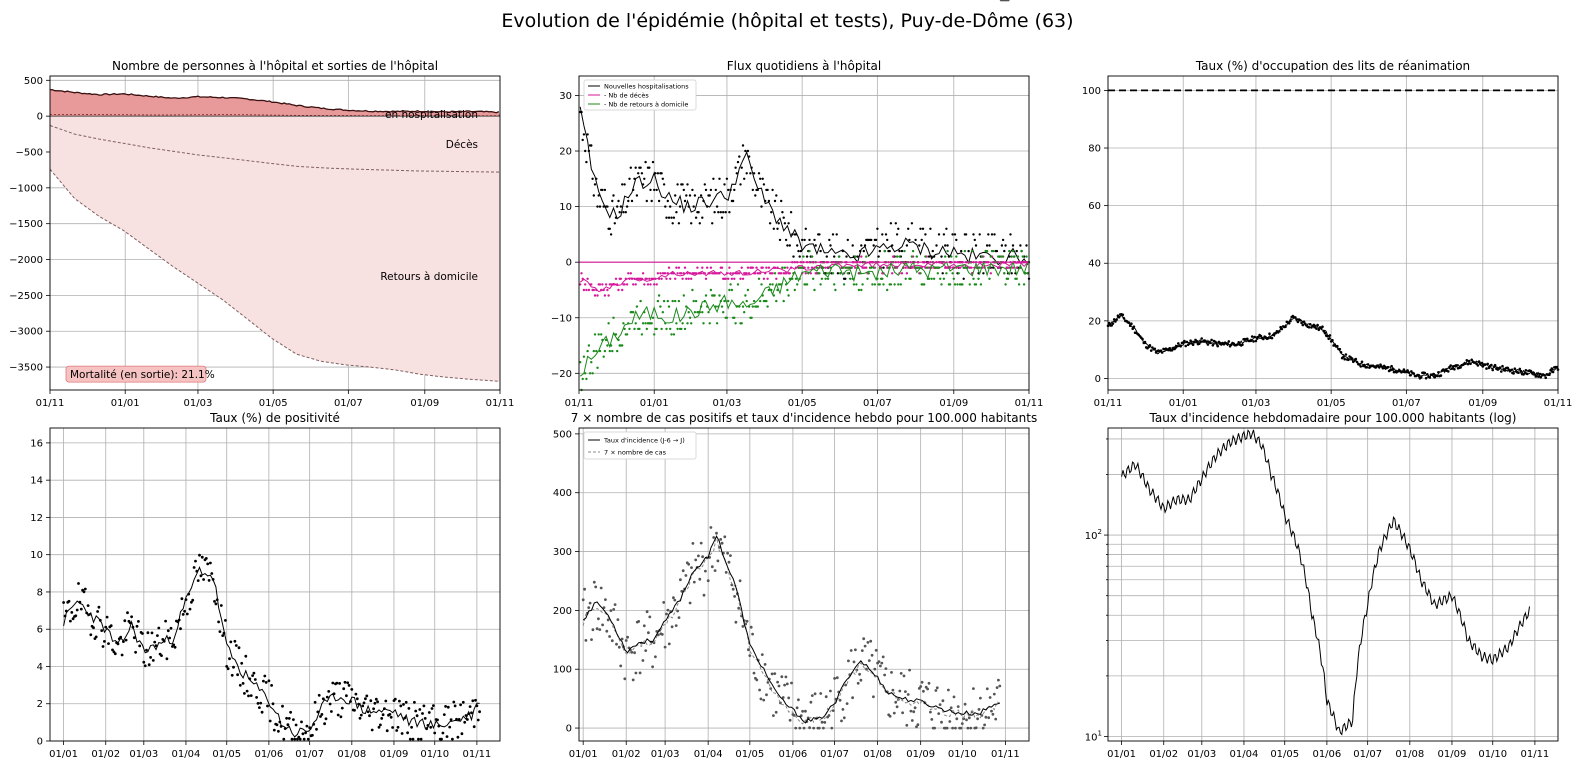  What do you see at coordinates (565, 96) in the screenshot?
I see `y-tick-label: 30` at bounding box center [565, 96].